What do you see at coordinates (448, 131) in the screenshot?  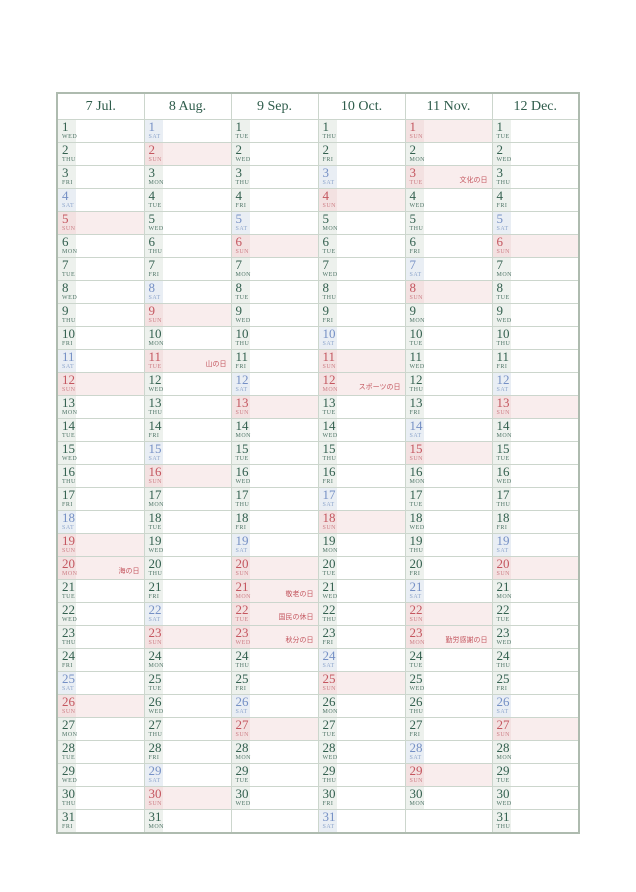 I see `day-cell: 1 SUN` at bounding box center [448, 131].